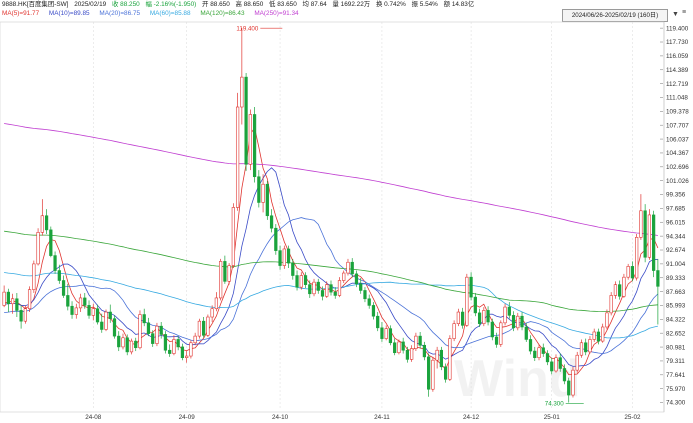 The image size is (693, 423). What do you see at coordinates (676, 236) in the screenshot?
I see `y-tick-label: 94.344` at bounding box center [676, 236].